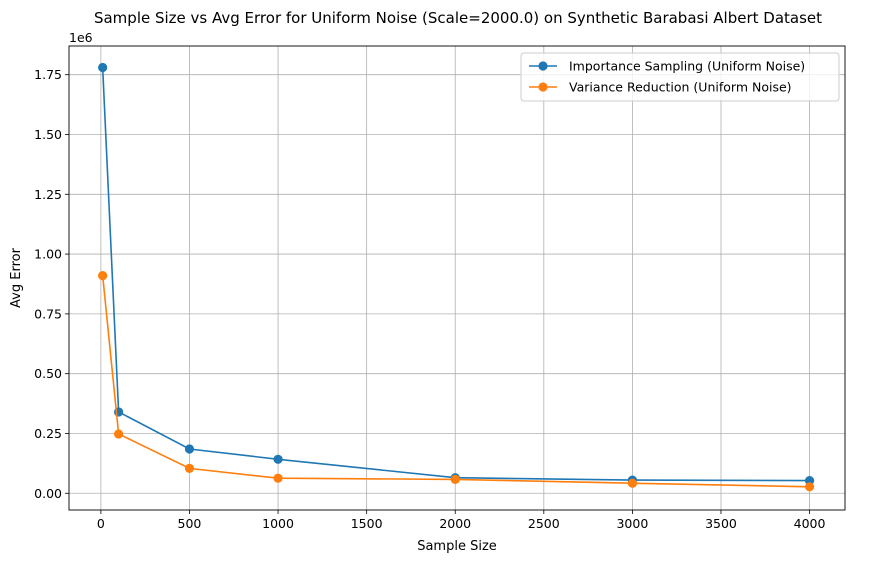  I want to click on x-axis-label: Sample Size, so click(457, 546).